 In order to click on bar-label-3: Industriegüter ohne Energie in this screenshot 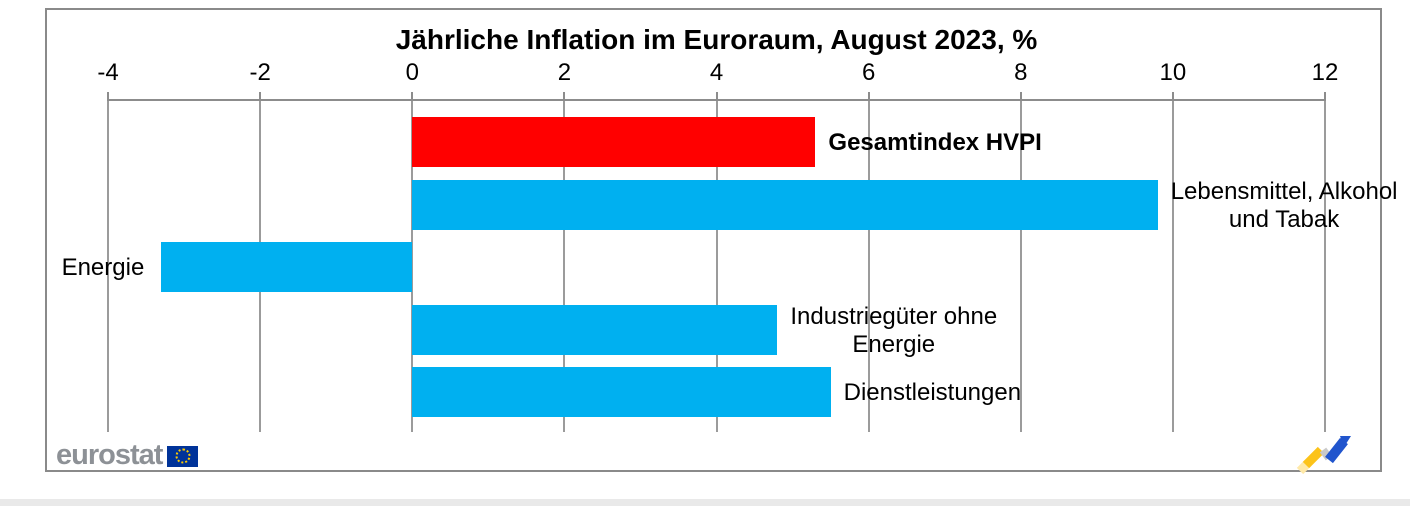, I will do `click(893, 331)`.